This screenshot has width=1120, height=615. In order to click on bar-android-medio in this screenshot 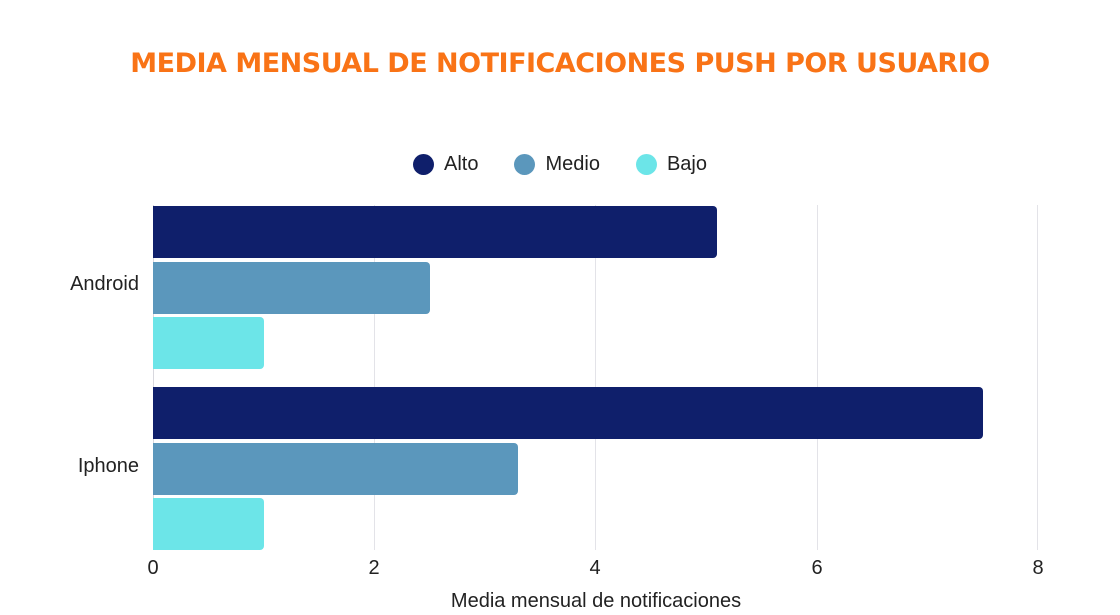, I will do `click(291, 288)`.